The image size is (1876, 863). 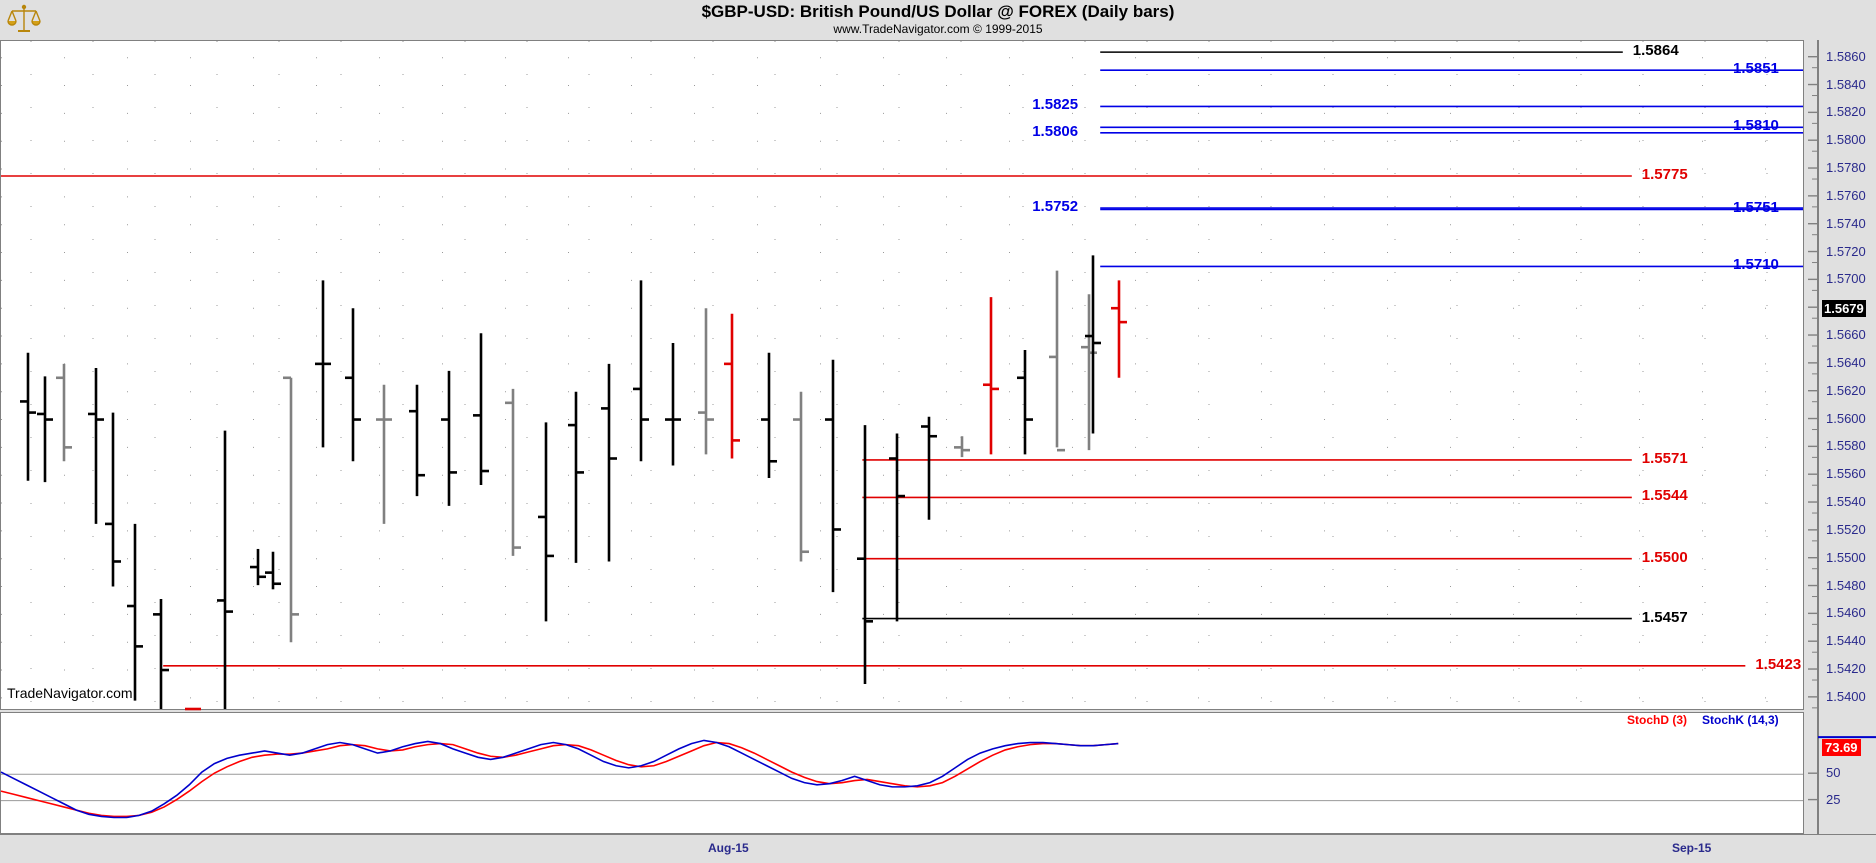 I want to click on stoch-axis-tick: 50, so click(x=1833, y=773).